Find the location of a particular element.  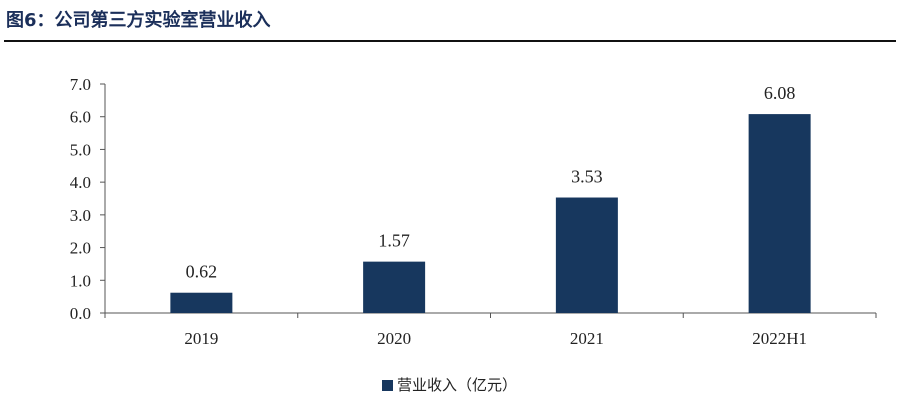

x-category-label: 2022H1 is located at coordinates (779, 338).